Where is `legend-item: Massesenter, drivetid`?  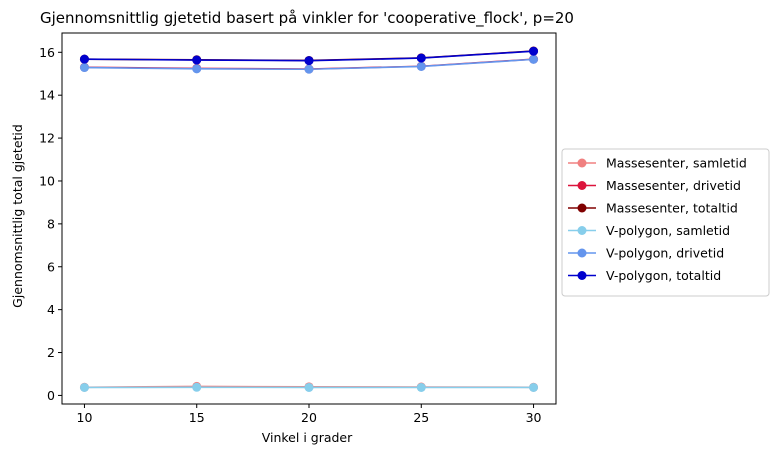
legend-item: Massesenter, drivetid is located at coordinates (654, 185).